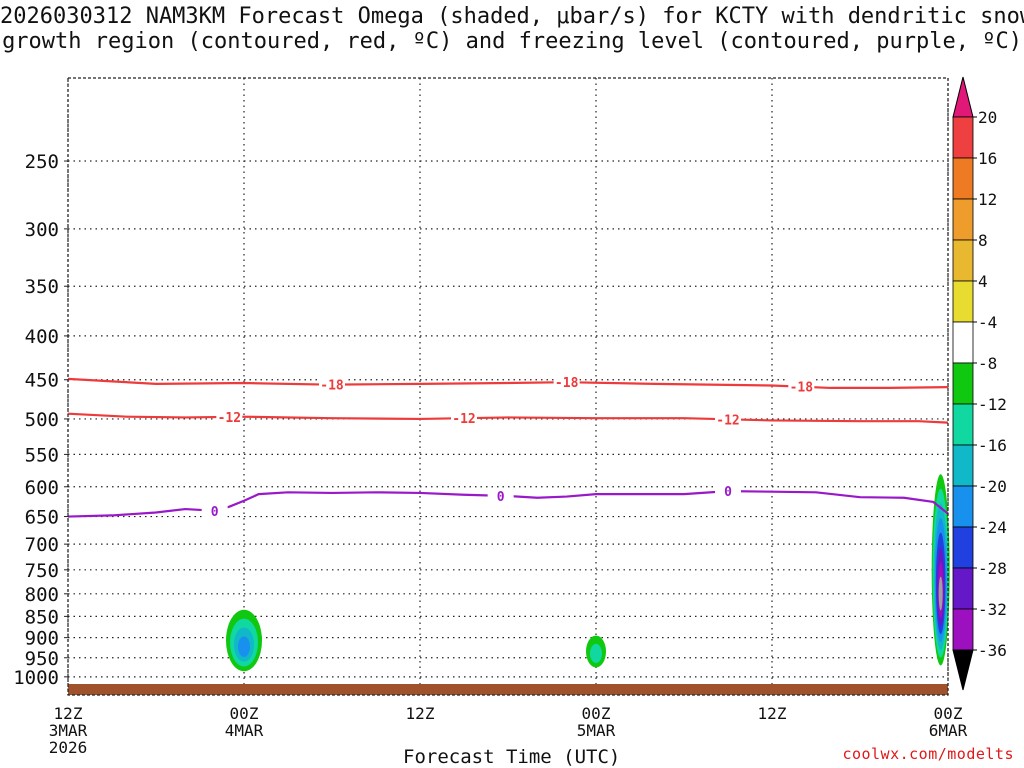 The height and width of the screenshot is (768, 1024). What do you see at coordinates (42, 571) in the screenshot?
I see `y-tick-label: 750` at bounding box center [42, 571].